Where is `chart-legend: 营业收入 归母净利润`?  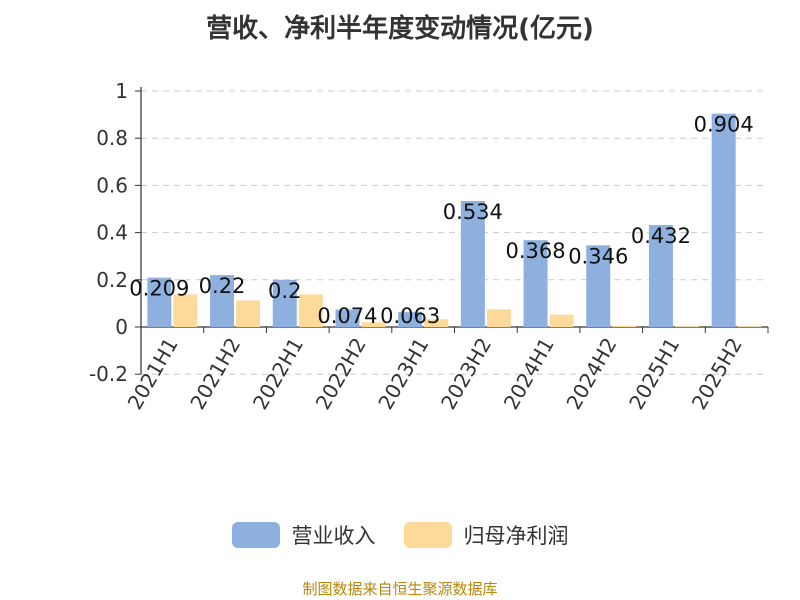 chart-legend: 营业收入 归母净利润 is located at coordinates (400, 535).